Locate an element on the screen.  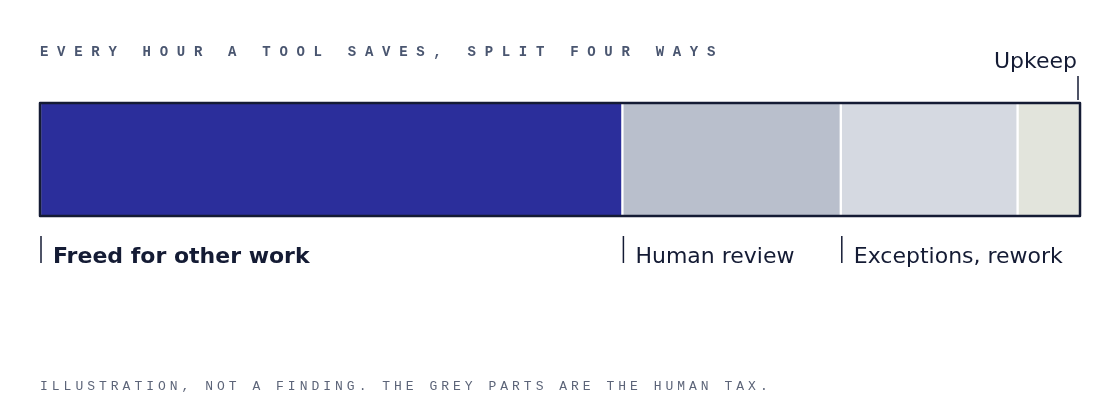
series-label: Freed for other work is located at coordinates (182, 255).